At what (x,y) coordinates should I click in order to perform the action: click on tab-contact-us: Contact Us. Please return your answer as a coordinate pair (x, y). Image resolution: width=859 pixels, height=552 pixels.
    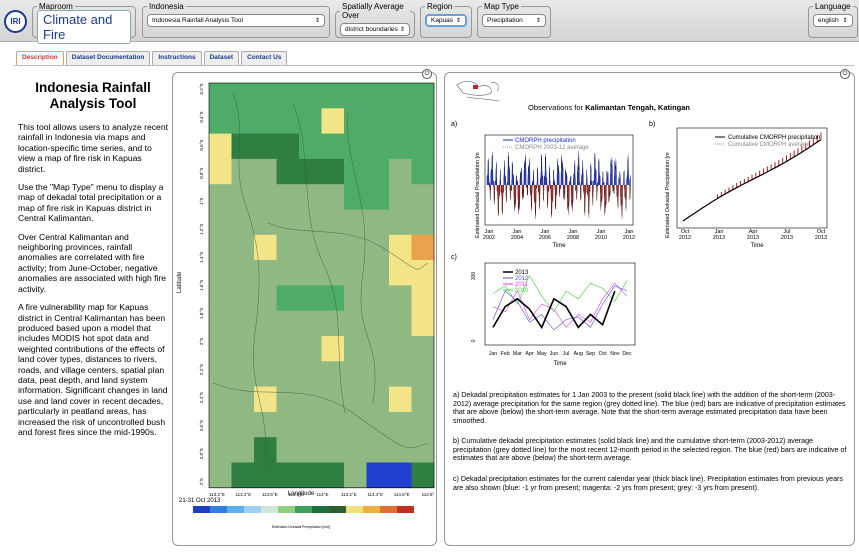
    Looking at the image, I should click on (264, 58).